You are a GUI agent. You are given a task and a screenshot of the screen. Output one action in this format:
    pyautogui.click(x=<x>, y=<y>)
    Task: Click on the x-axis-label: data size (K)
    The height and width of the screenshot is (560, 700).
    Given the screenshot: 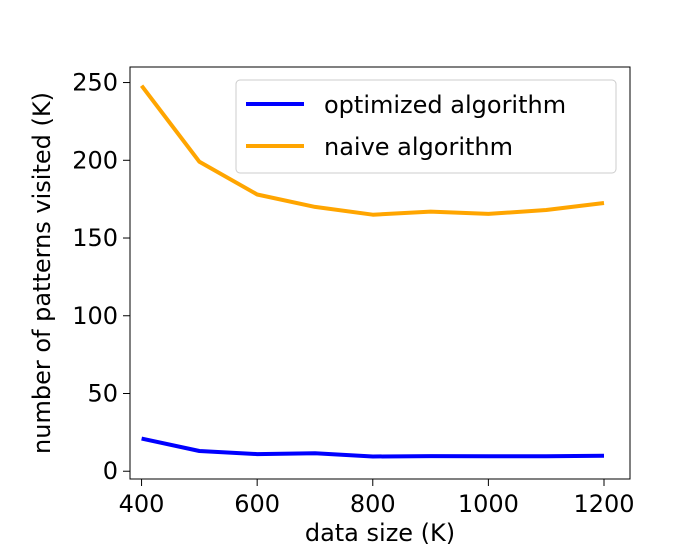 What is the action you would take?
    pyautogui.click(x=380, y=533)
    